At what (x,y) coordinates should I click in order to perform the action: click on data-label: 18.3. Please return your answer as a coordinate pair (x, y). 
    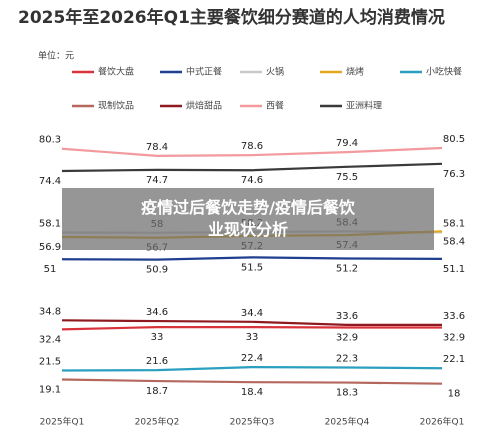
    Looking at the image, I should click on (347, 393).